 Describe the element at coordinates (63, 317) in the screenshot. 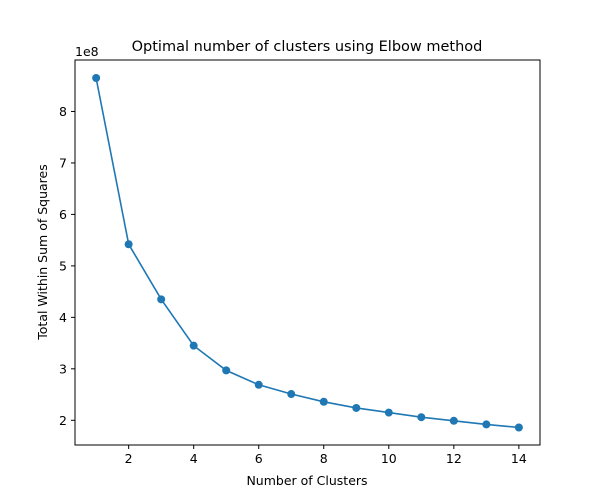

I see `y-tick-label-2: 4` at that location.